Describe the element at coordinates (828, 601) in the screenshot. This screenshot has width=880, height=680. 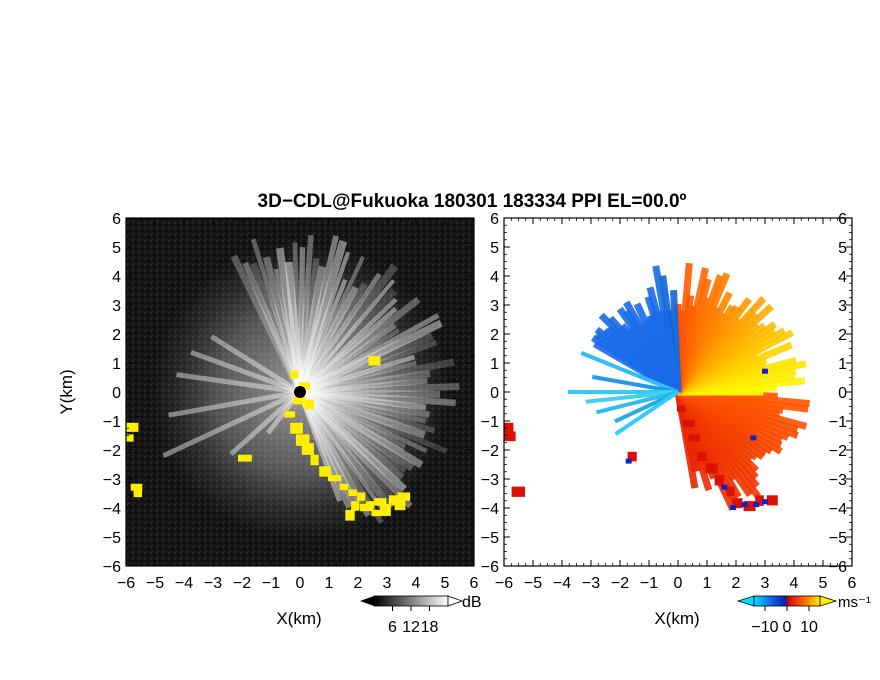
I see `velocity-colorbar-right-arrow` at that location.